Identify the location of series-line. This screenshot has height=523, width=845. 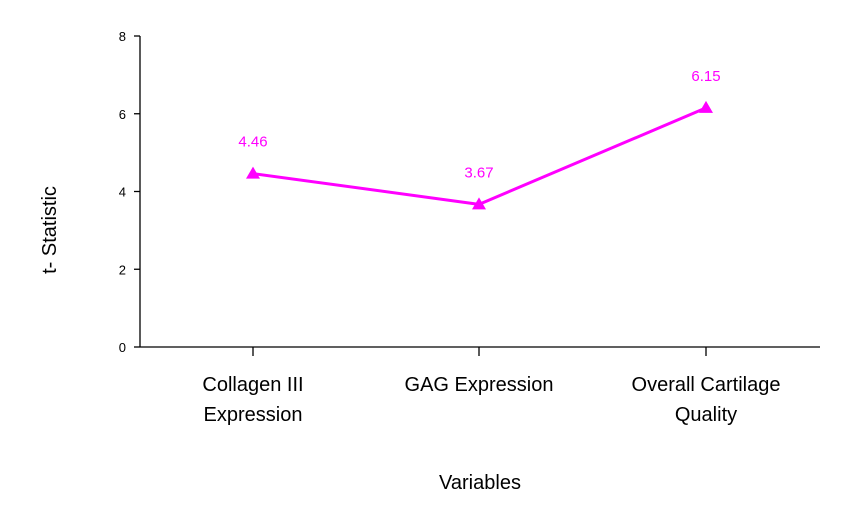
(479, 156).